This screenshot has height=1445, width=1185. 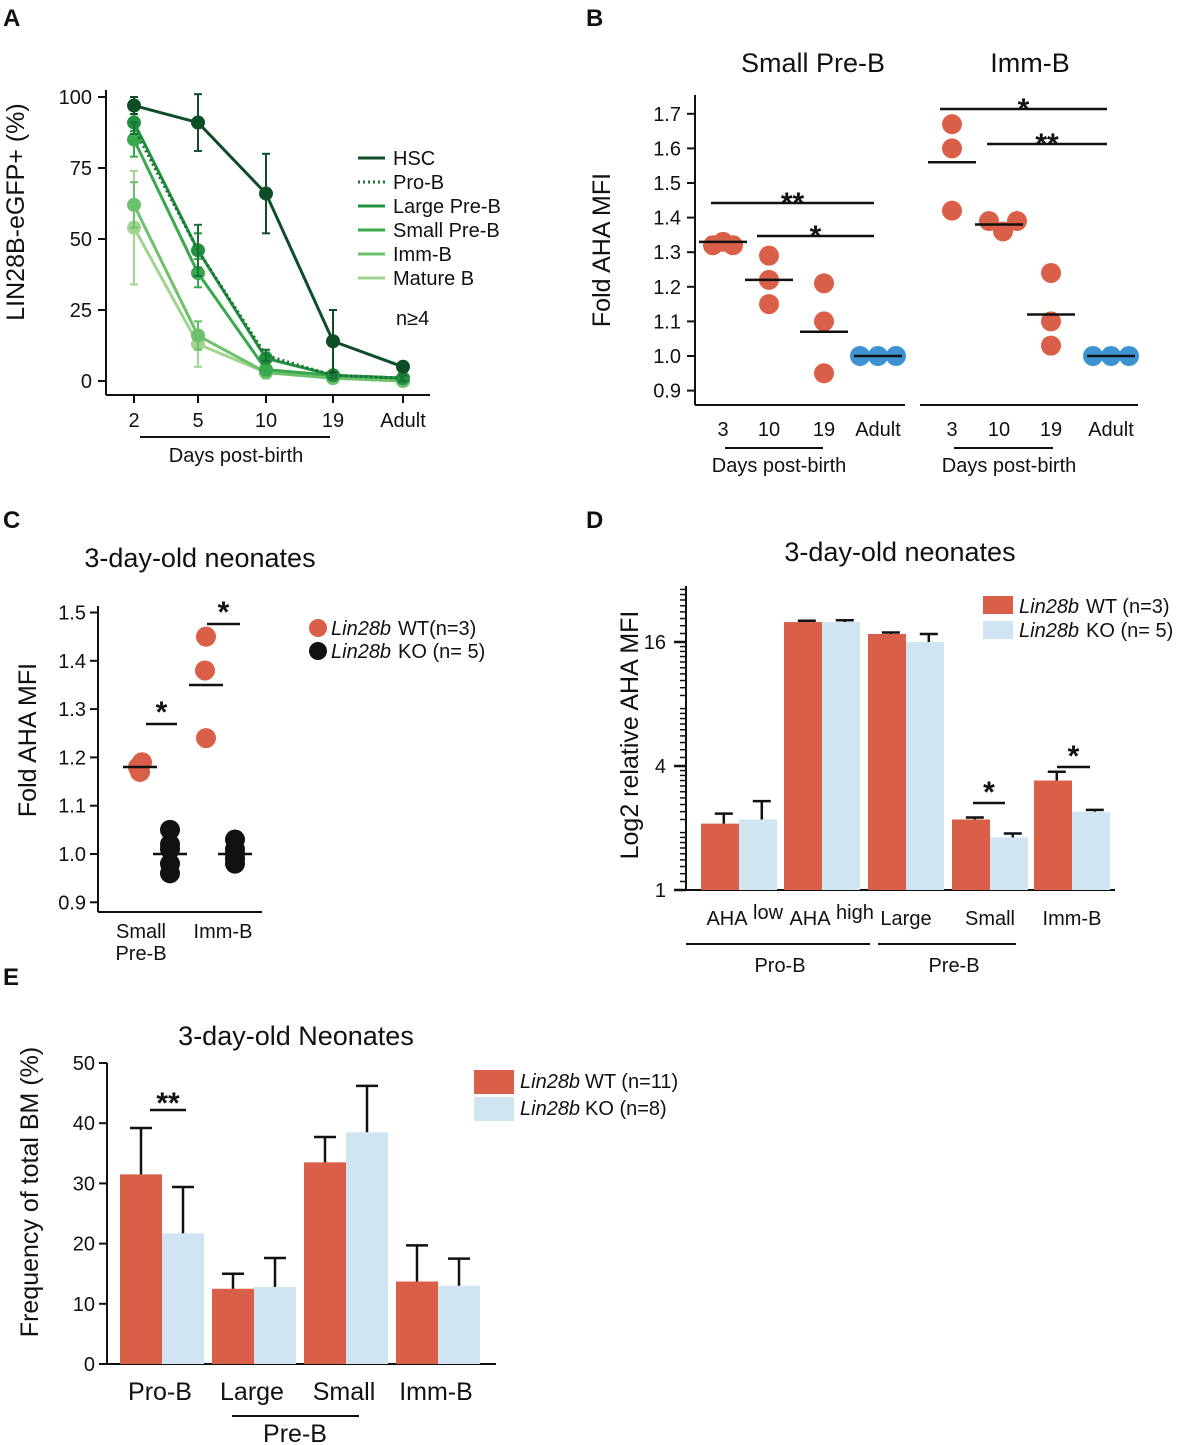 What do you see at coordinates (655, 643) in the screenshot?
I see `panel-d-ytick-label: 16` at bounding box center [655, 643].